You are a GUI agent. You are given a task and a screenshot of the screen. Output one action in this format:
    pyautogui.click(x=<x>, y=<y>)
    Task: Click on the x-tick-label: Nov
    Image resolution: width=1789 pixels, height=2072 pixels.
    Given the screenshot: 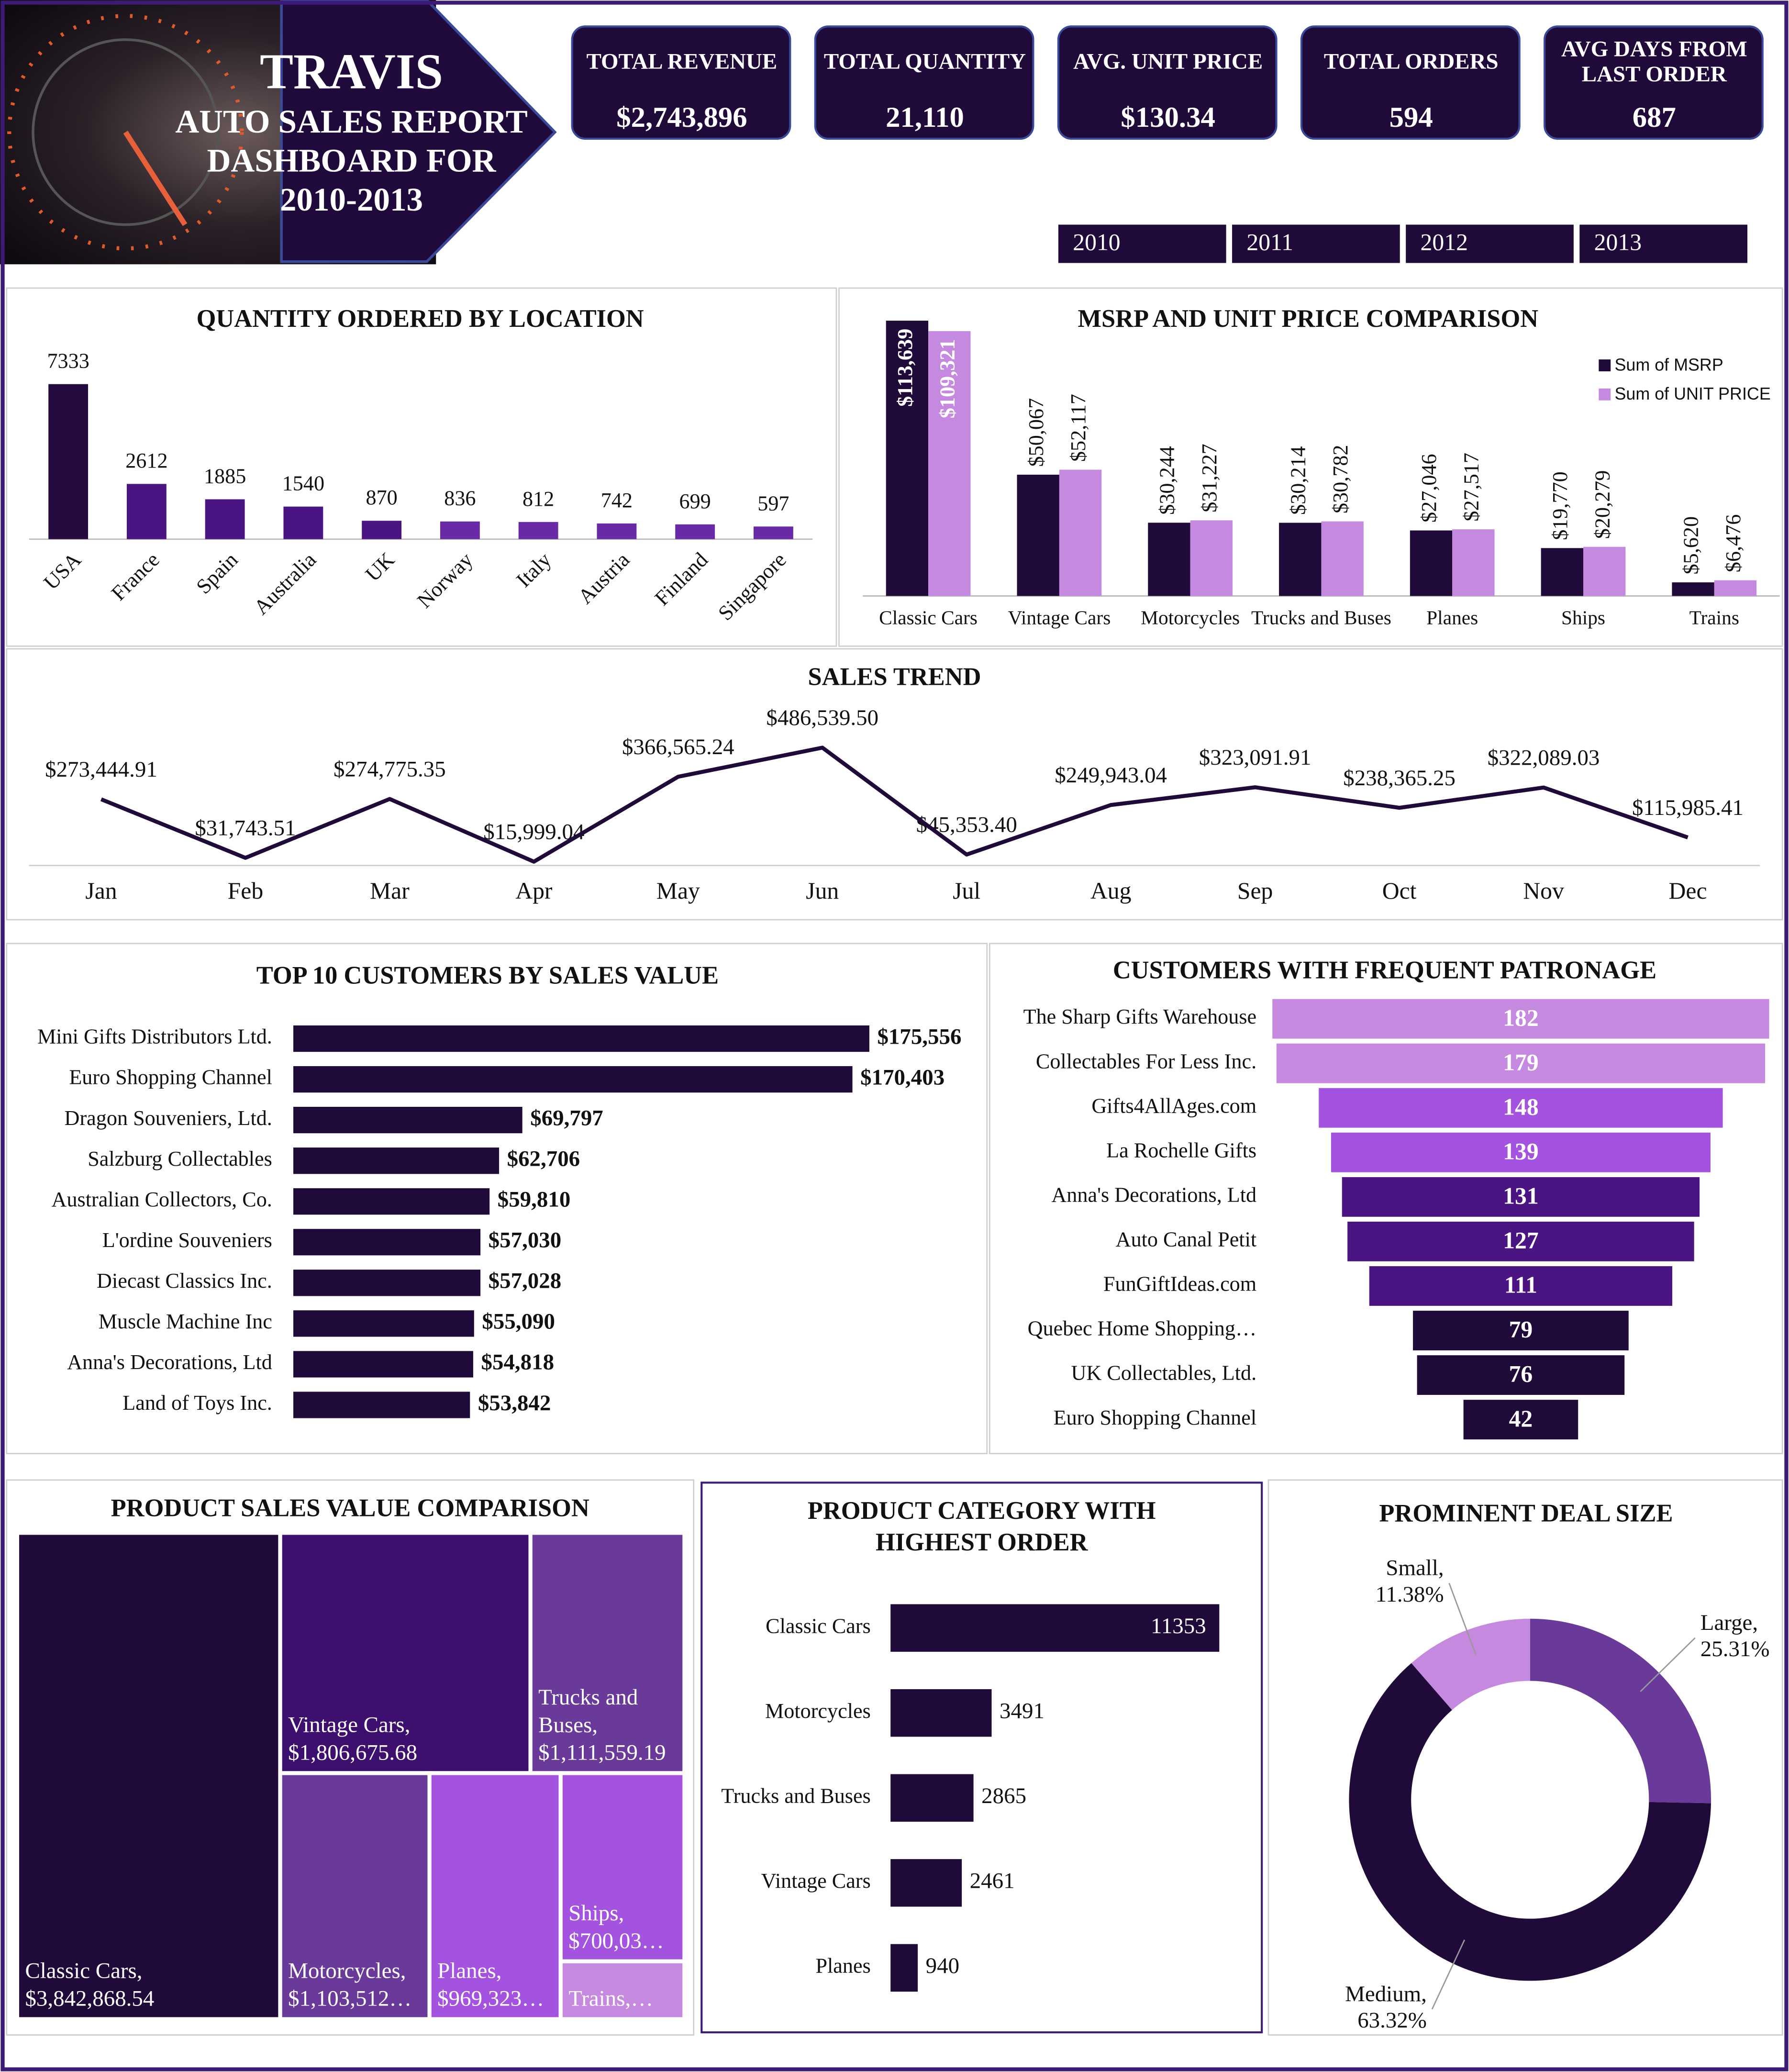 What is the action you would take?
    pyautogui.click(x=1544, y=891)
    